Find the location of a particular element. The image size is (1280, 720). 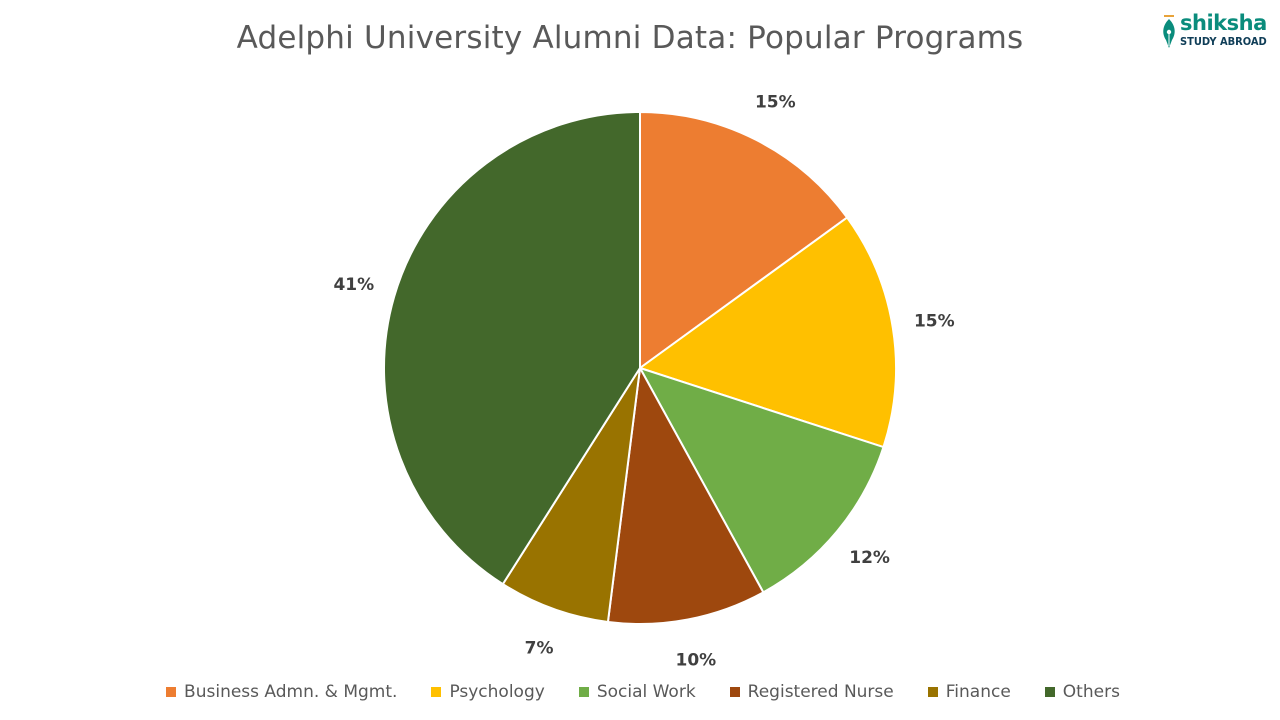

legend-item-social-work: Social Work is located at coordinates (637, 692).